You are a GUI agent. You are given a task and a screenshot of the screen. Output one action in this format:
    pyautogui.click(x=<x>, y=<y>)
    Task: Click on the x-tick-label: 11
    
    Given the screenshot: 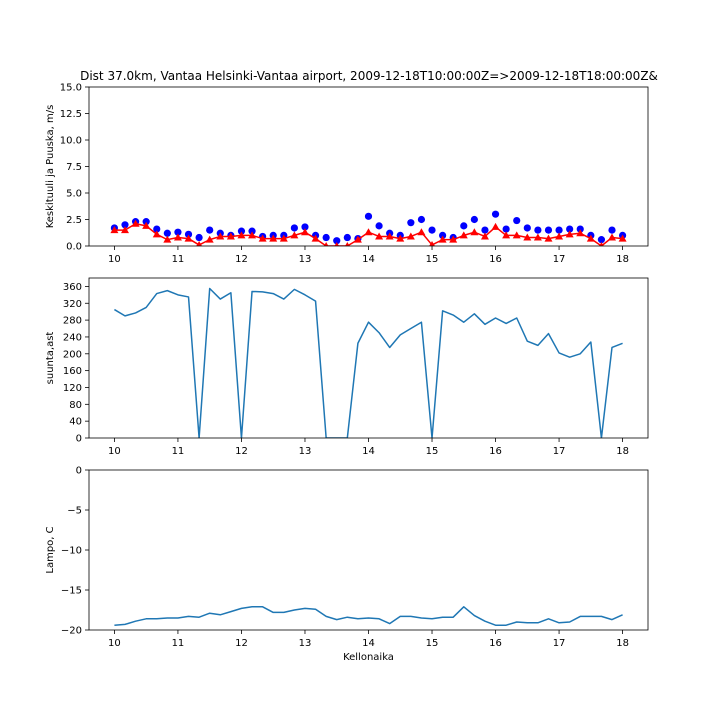 What is the action you would take?
    pyautogui.click(x=178, y=451)
    